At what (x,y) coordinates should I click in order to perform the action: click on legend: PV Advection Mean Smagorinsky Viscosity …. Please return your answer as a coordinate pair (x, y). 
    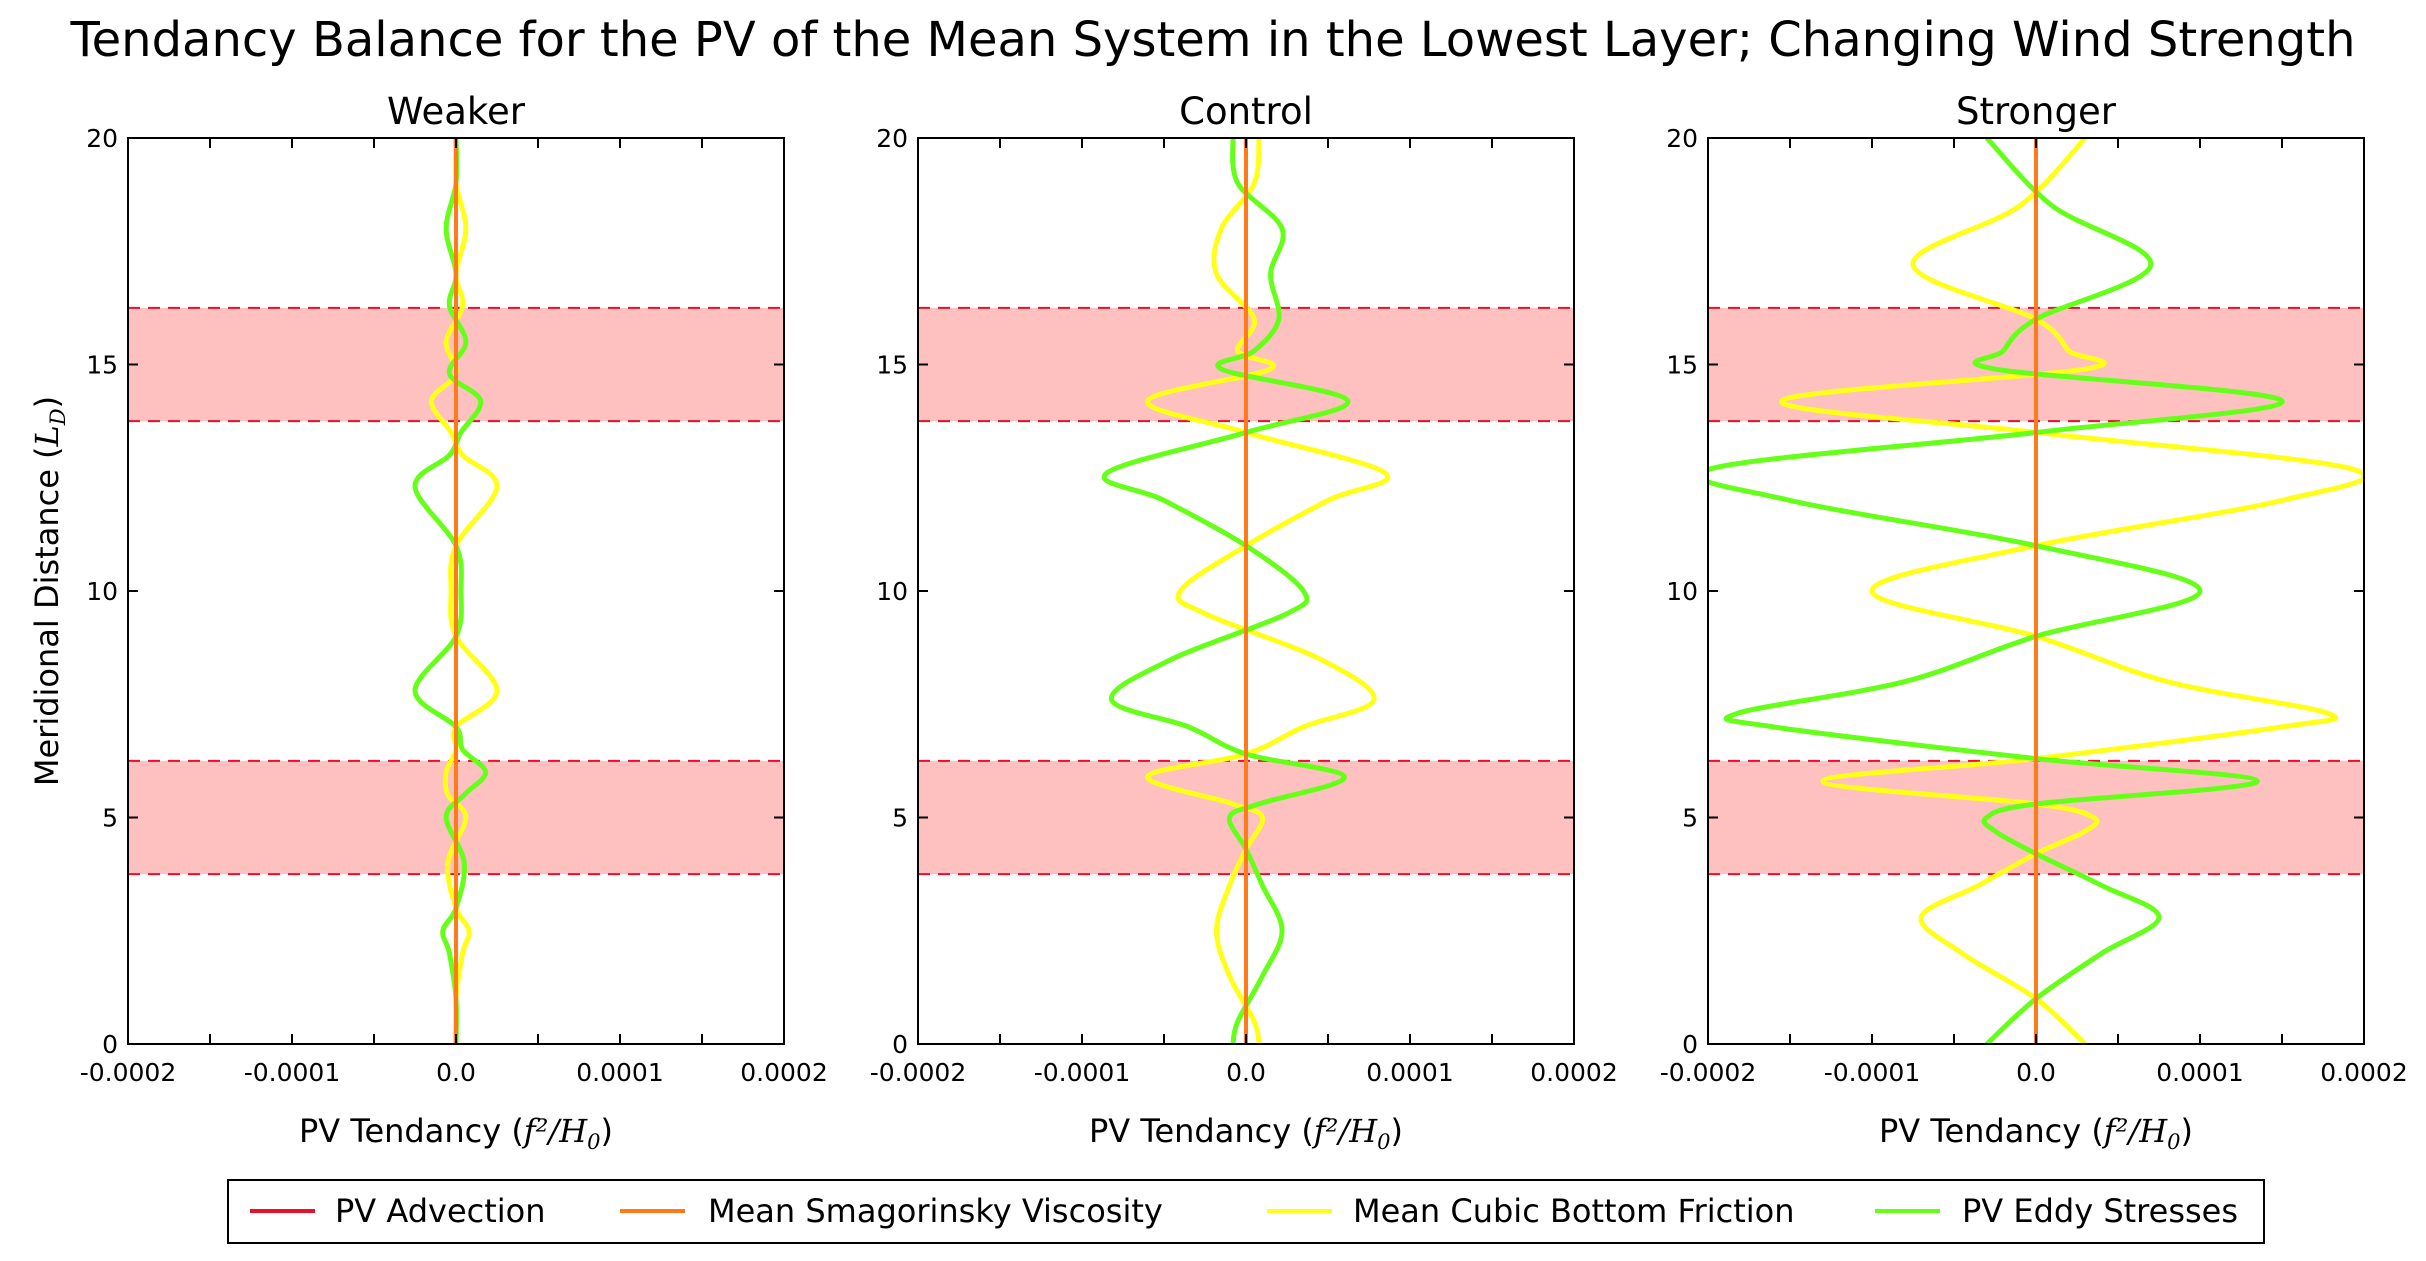
    Looking at the image, I should click on (1246, 1211).